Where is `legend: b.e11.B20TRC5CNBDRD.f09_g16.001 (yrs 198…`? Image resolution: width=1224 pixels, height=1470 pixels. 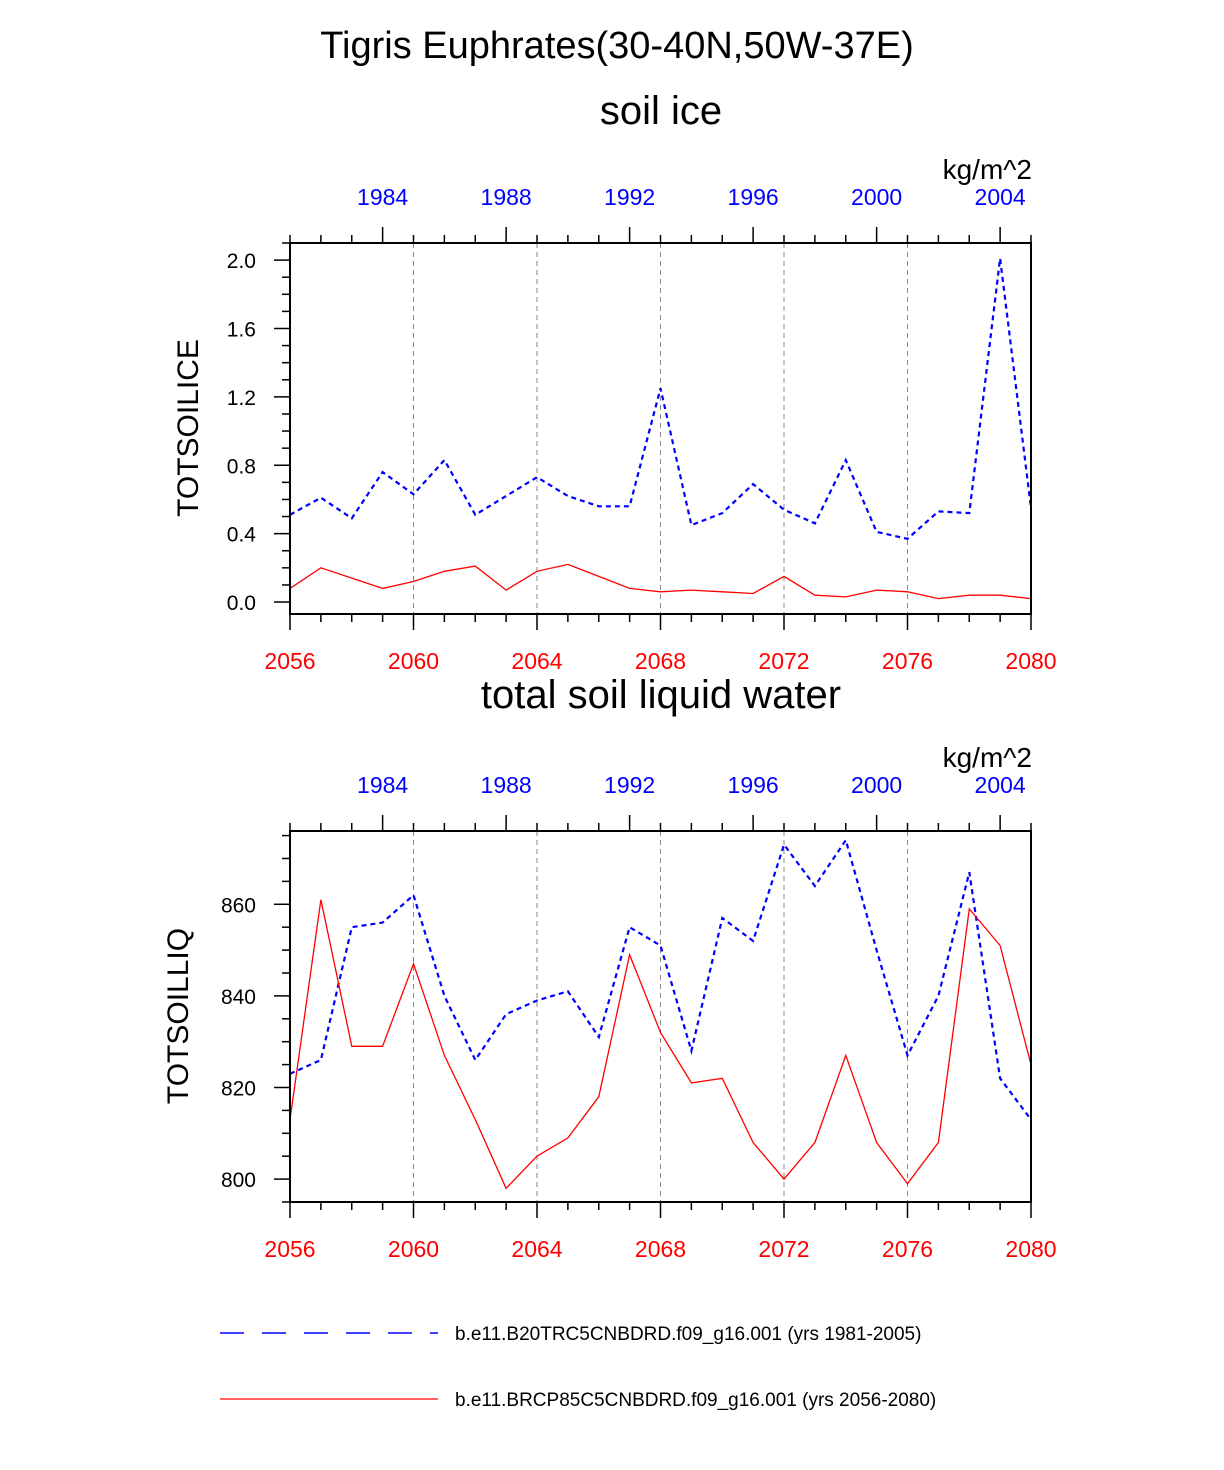
legend: b.e11.B20TRC5CNBDRD.f09_g16.001 (yrs 198… is located at coordinates (578, 1367).